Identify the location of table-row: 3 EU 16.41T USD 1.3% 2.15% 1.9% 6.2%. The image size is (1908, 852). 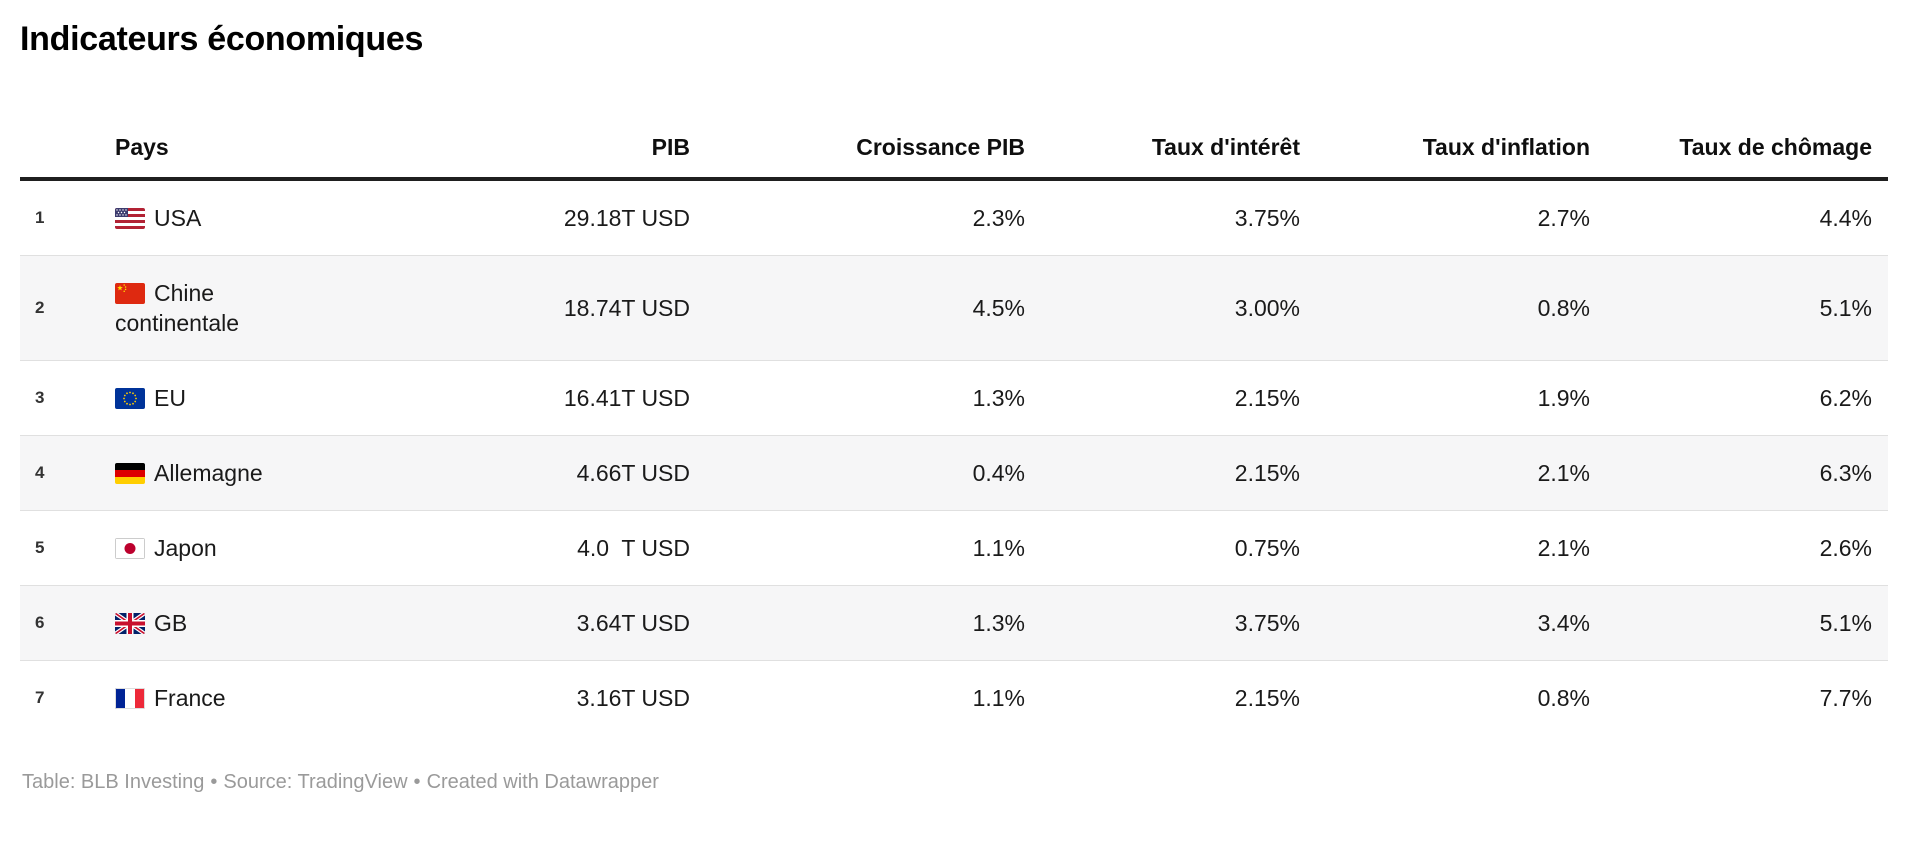
(954, 398).